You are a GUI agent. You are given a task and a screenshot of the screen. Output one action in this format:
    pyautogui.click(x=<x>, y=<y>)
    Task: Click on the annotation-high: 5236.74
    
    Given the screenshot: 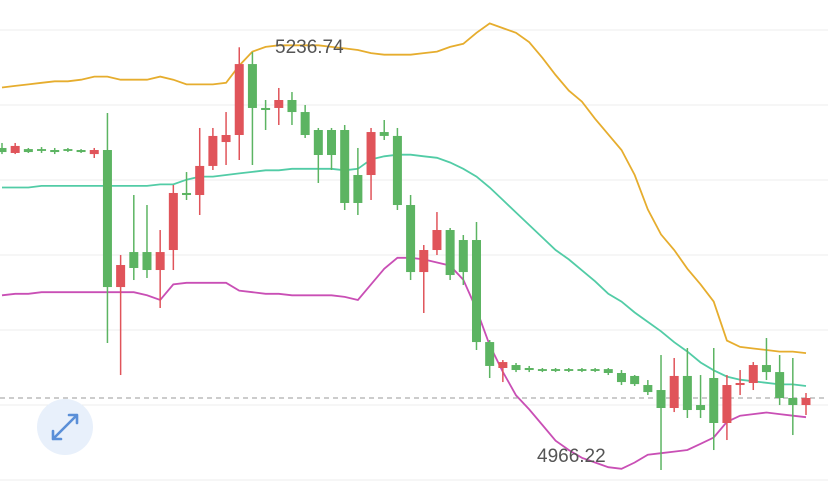 What is the action you would take?
    pyautogui.click(x=309, y=47)
    